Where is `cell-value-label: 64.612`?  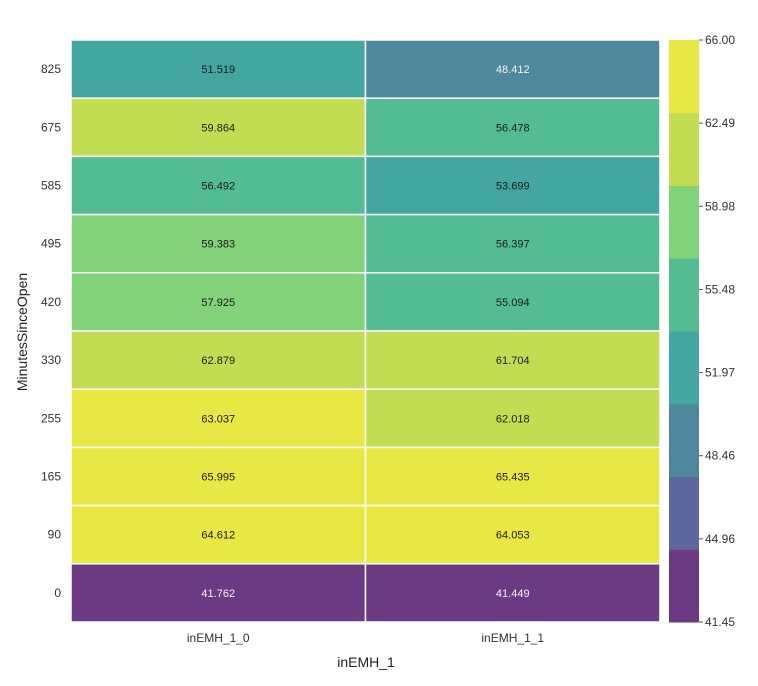
cell-value-label: 64.612 is located at coordinates (218, 536).